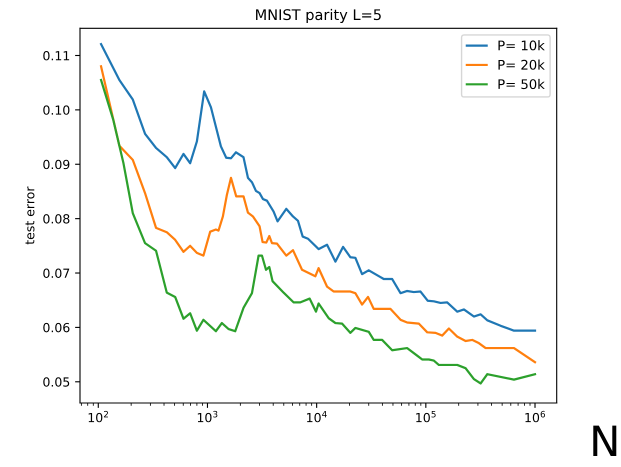  Describe the element at coordinates (56, 165) in the screenshot. I see `y-tick-label: 0.09` at that location.